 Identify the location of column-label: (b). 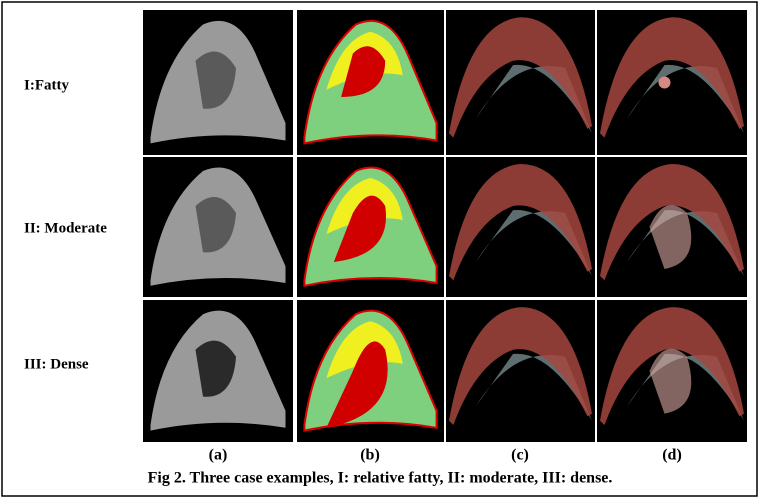
(370, 455).